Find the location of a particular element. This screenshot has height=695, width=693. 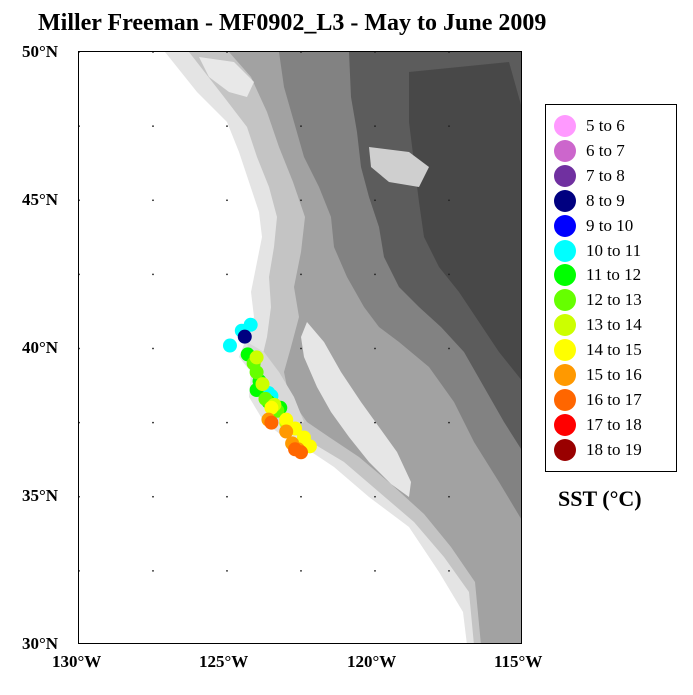

legend-label: 12 to 13 is located at coordinates (614, 300).